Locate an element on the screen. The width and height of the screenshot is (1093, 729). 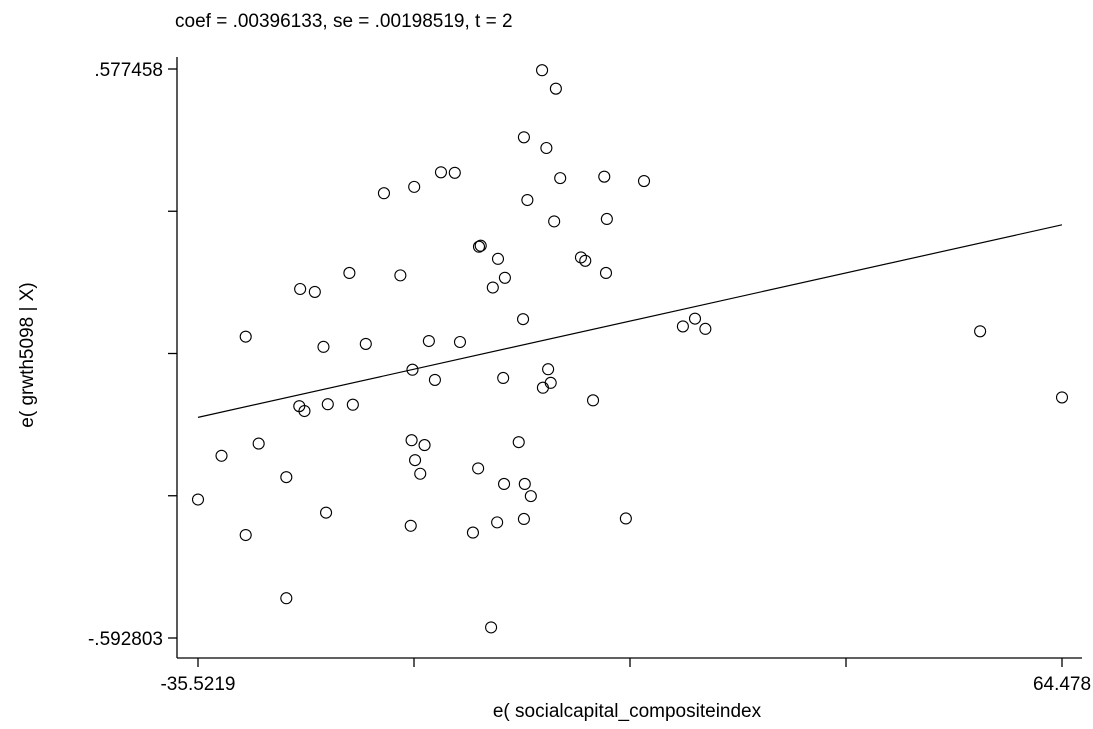
y-axis-label: e( grwth5098 | X) is located at coordinates (27, 354).